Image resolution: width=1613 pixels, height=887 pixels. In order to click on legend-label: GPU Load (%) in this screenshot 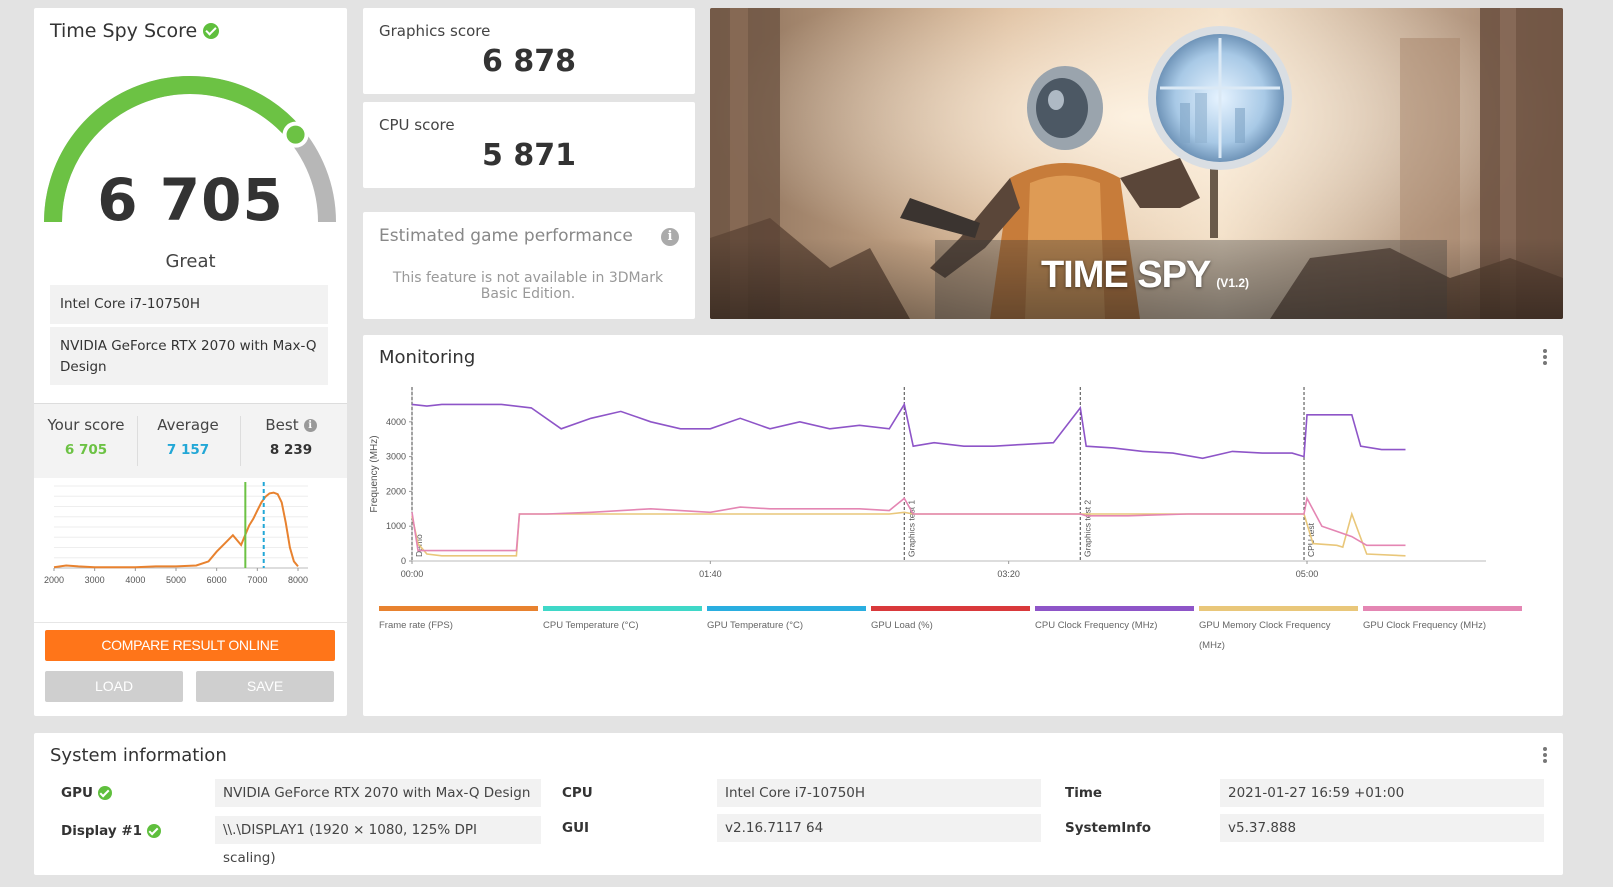, I will do `click(902, 625)`.